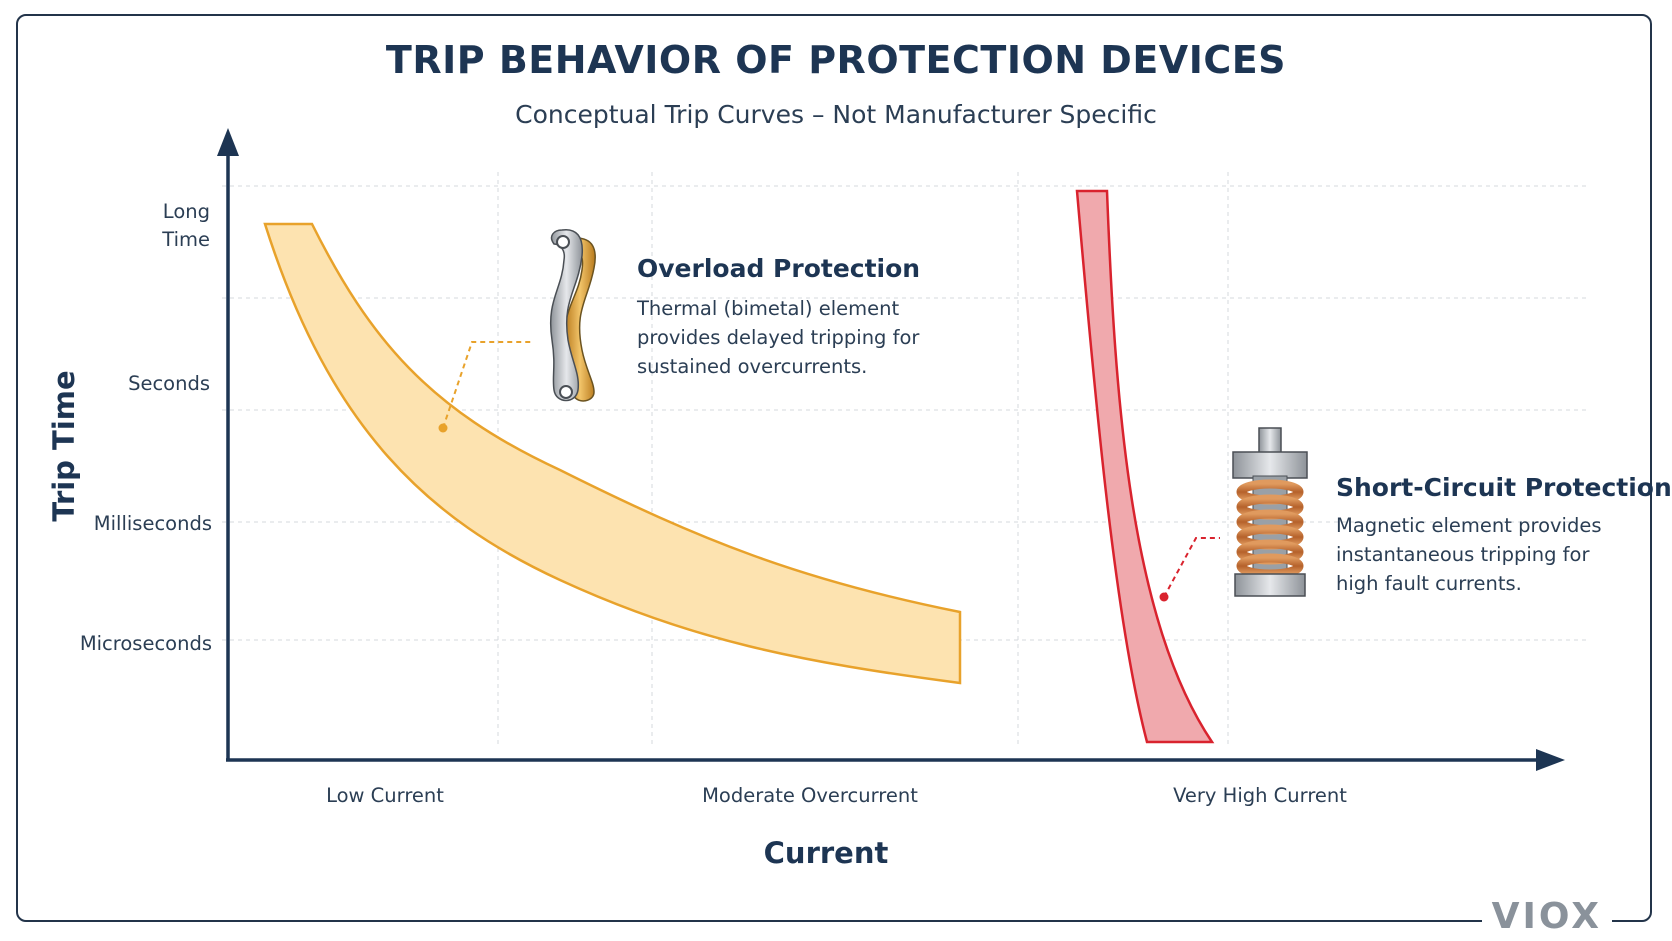 The width and height of the screenshot is (1672, 941). What do you see at coordinates (186, 211) in the screenshot?
I see `y-tick-label-long-time: Long` at bounding box center [186, 211].